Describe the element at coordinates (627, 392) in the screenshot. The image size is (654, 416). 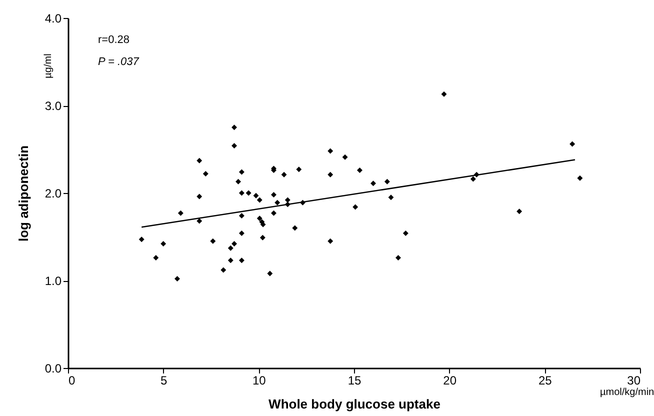
I see `text: µmol/kg/min` at that location.